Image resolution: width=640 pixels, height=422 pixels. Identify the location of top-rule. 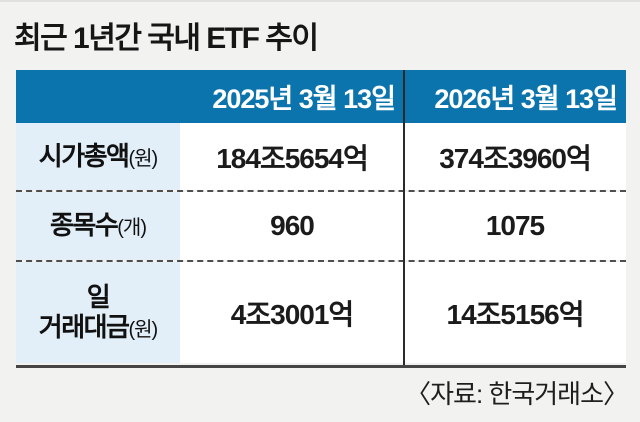
(320, 1).